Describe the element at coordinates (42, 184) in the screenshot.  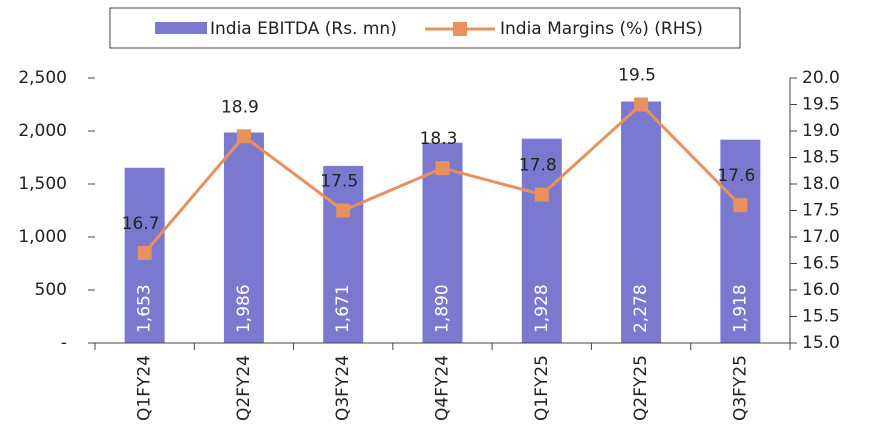
I see `y-tick-label: 1,500` at that location.